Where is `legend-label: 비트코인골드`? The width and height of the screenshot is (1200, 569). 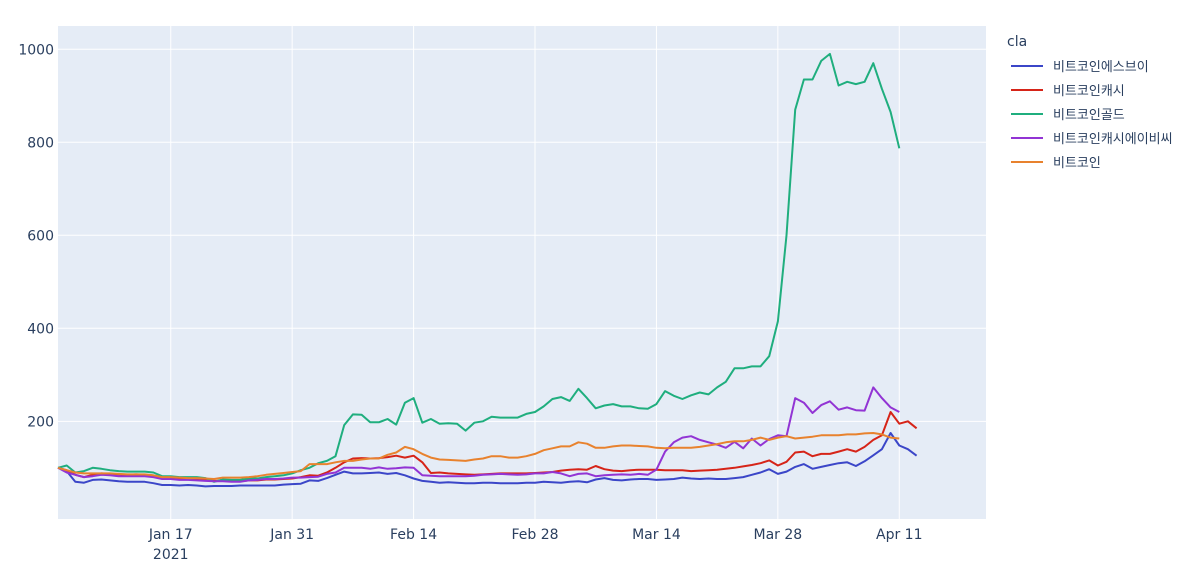
legend-label: 비트코인골드 is located at coordinates (1089, 115).